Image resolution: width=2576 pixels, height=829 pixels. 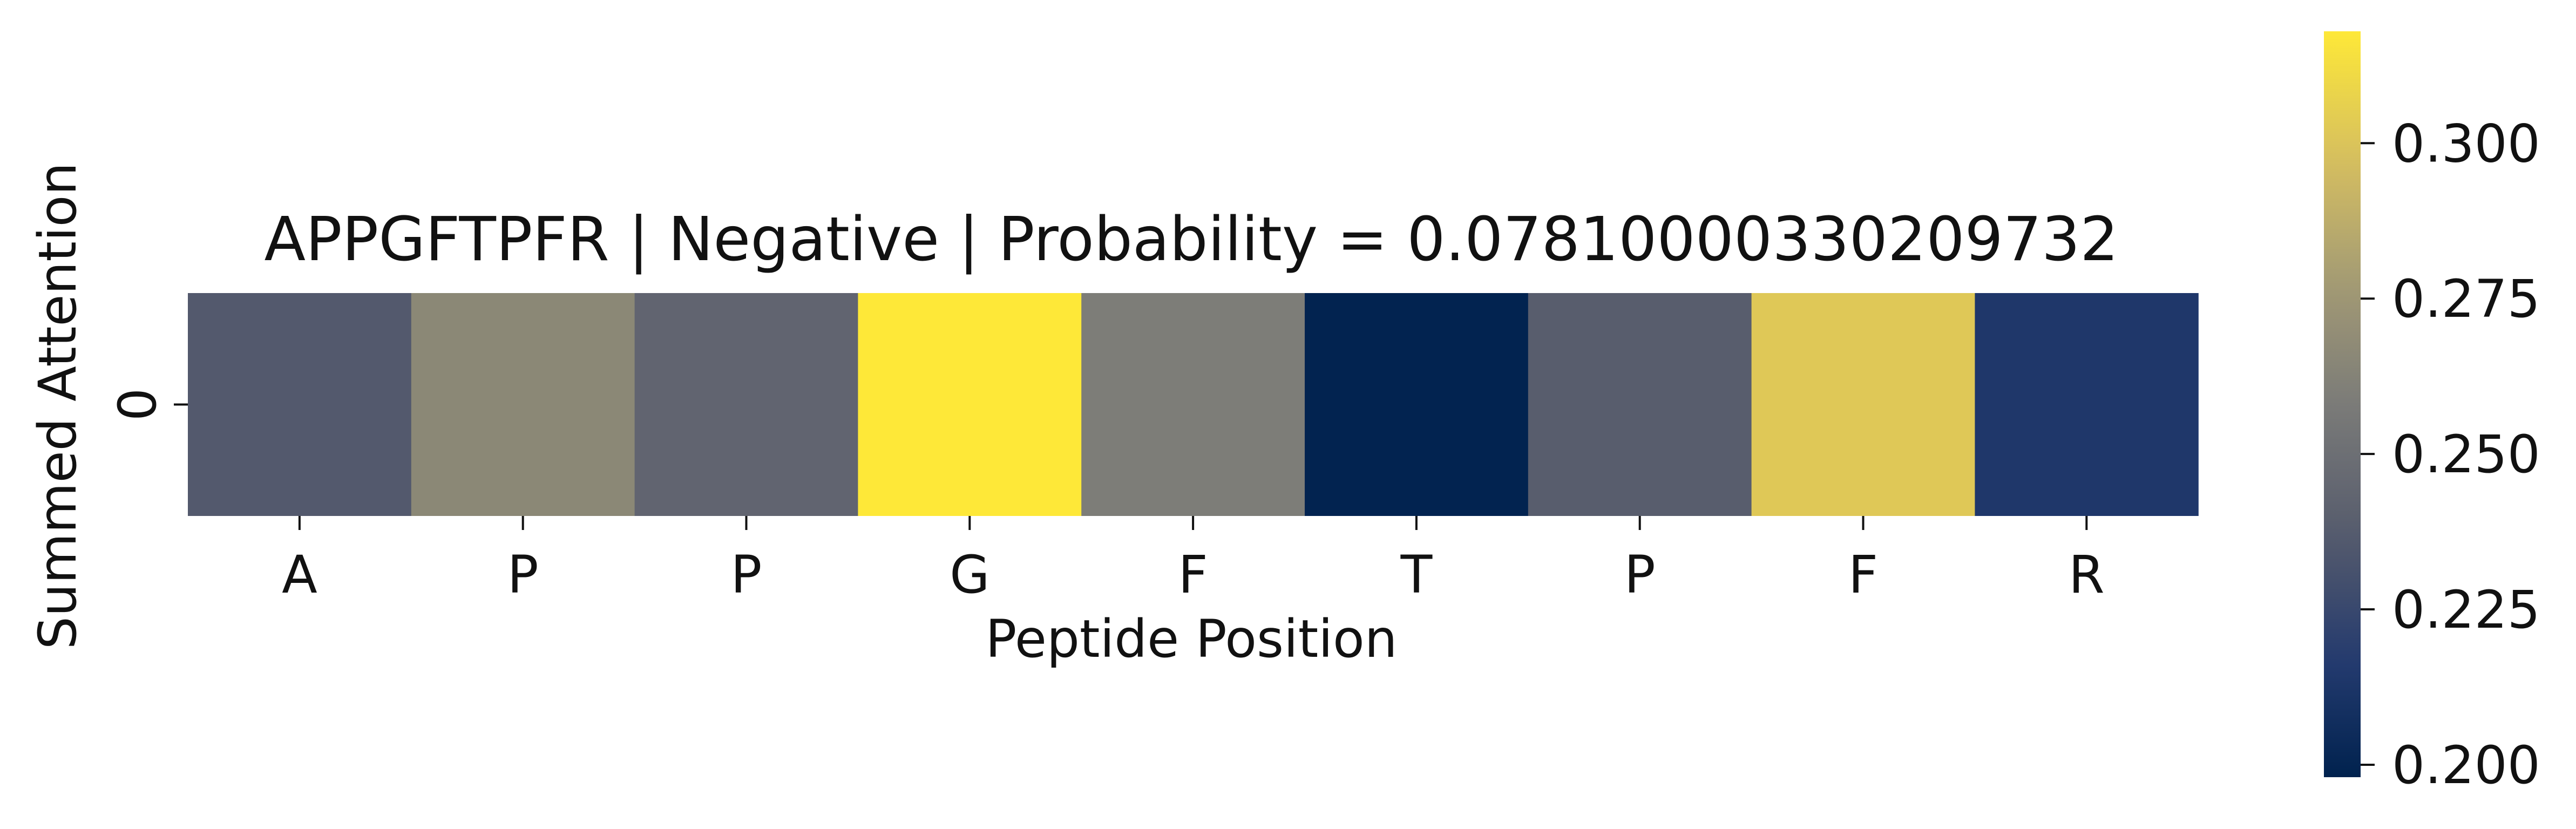 What do you see at coordinates (1416, 575) in the screenshot?
I see `x-tick-label: T` at bounding box center [1416, 575].